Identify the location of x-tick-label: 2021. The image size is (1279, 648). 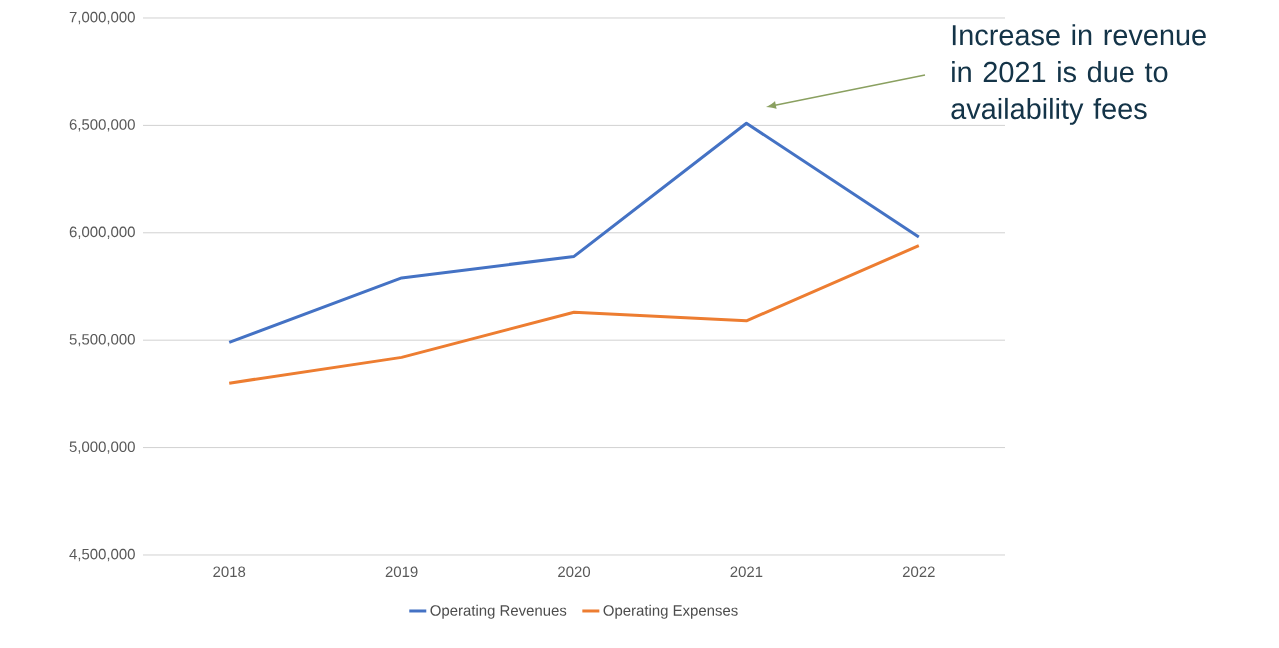
(746, 572).